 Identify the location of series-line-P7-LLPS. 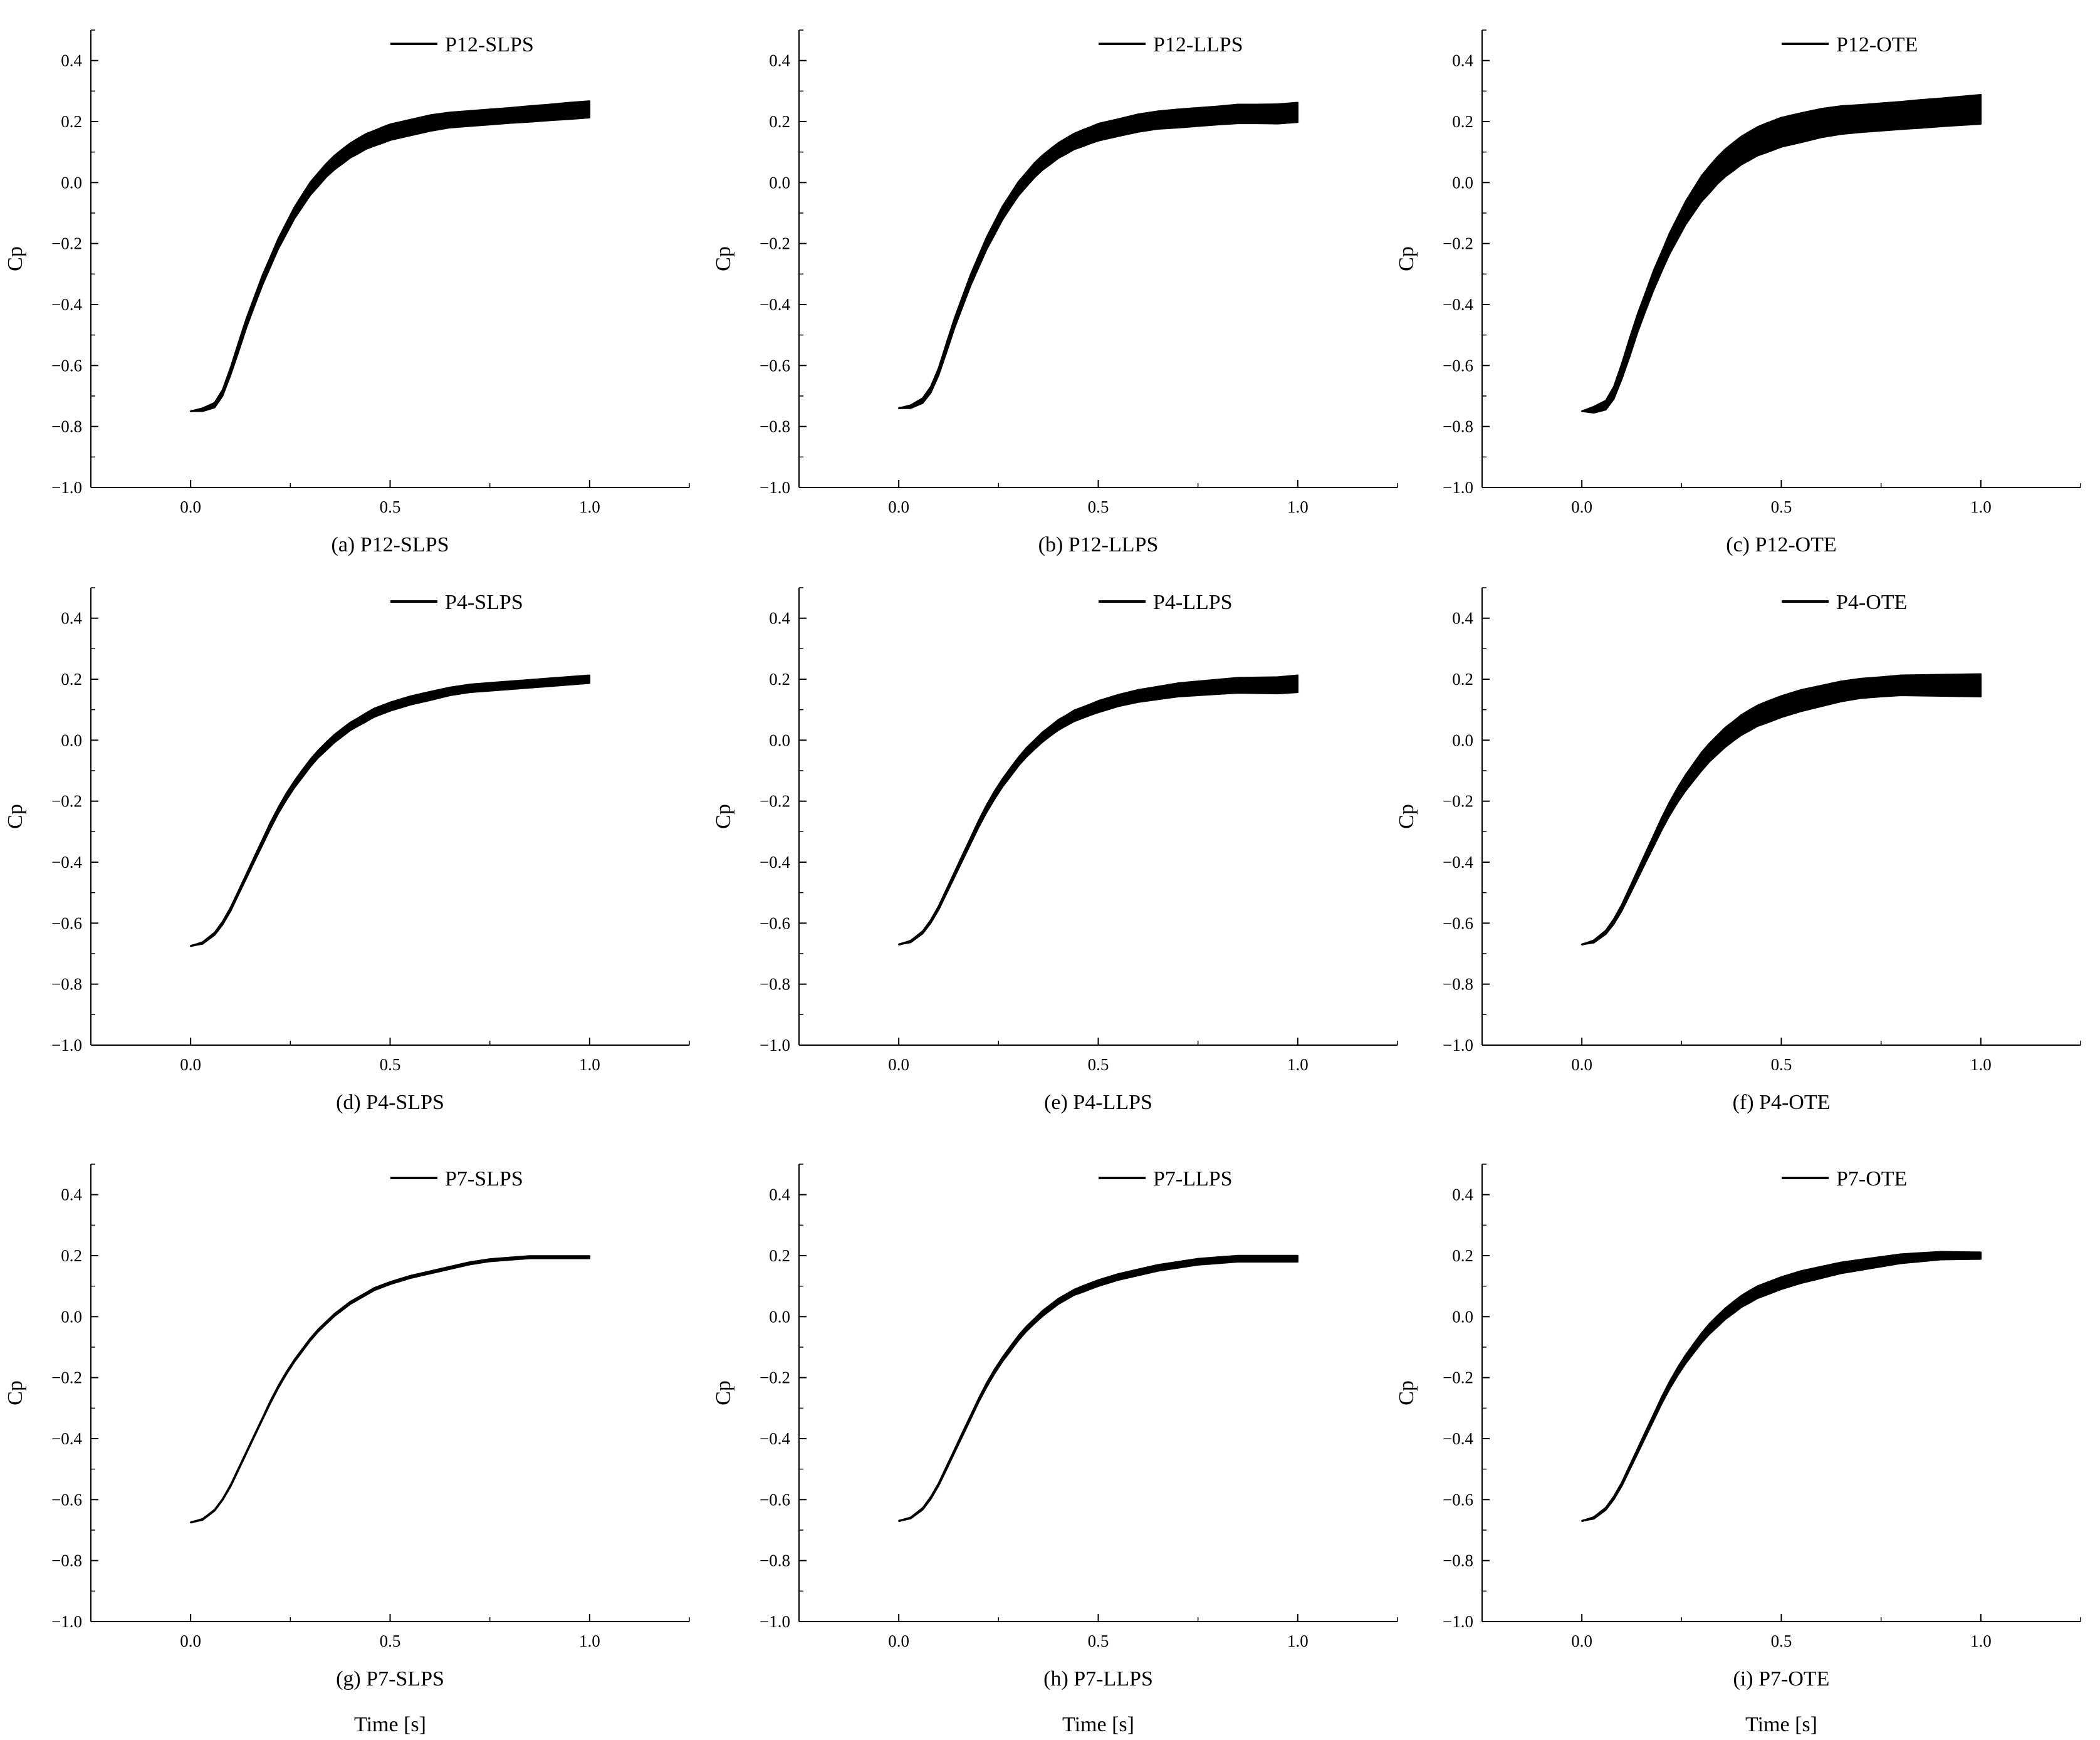
(1098, 1390).